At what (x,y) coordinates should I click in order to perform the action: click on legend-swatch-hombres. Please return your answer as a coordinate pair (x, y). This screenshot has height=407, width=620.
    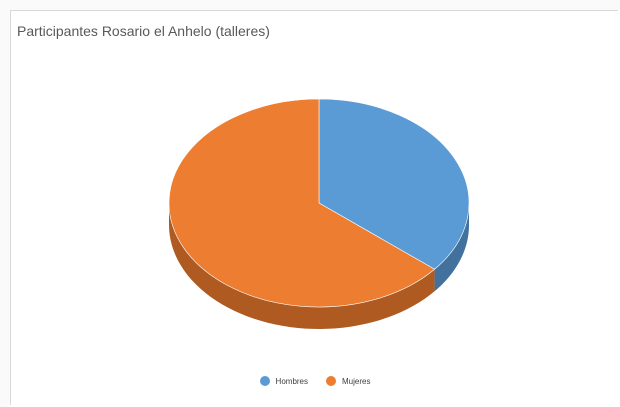
    Looking at the image, I should click on (264, 381).